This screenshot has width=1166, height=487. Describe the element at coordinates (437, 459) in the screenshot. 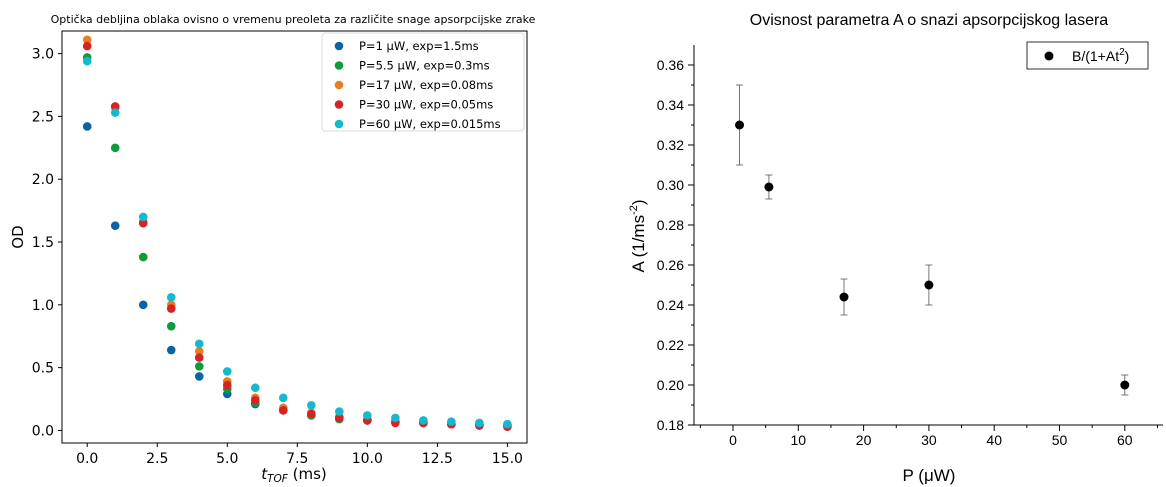

I see `left-x-tick-label: 12.5` at that location.